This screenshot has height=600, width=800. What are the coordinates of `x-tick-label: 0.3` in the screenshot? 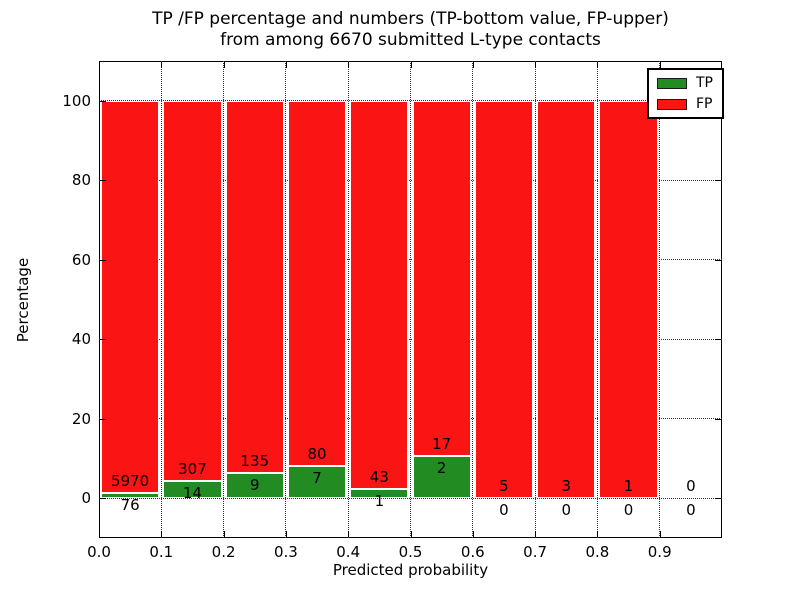 It's located at (285, 552).